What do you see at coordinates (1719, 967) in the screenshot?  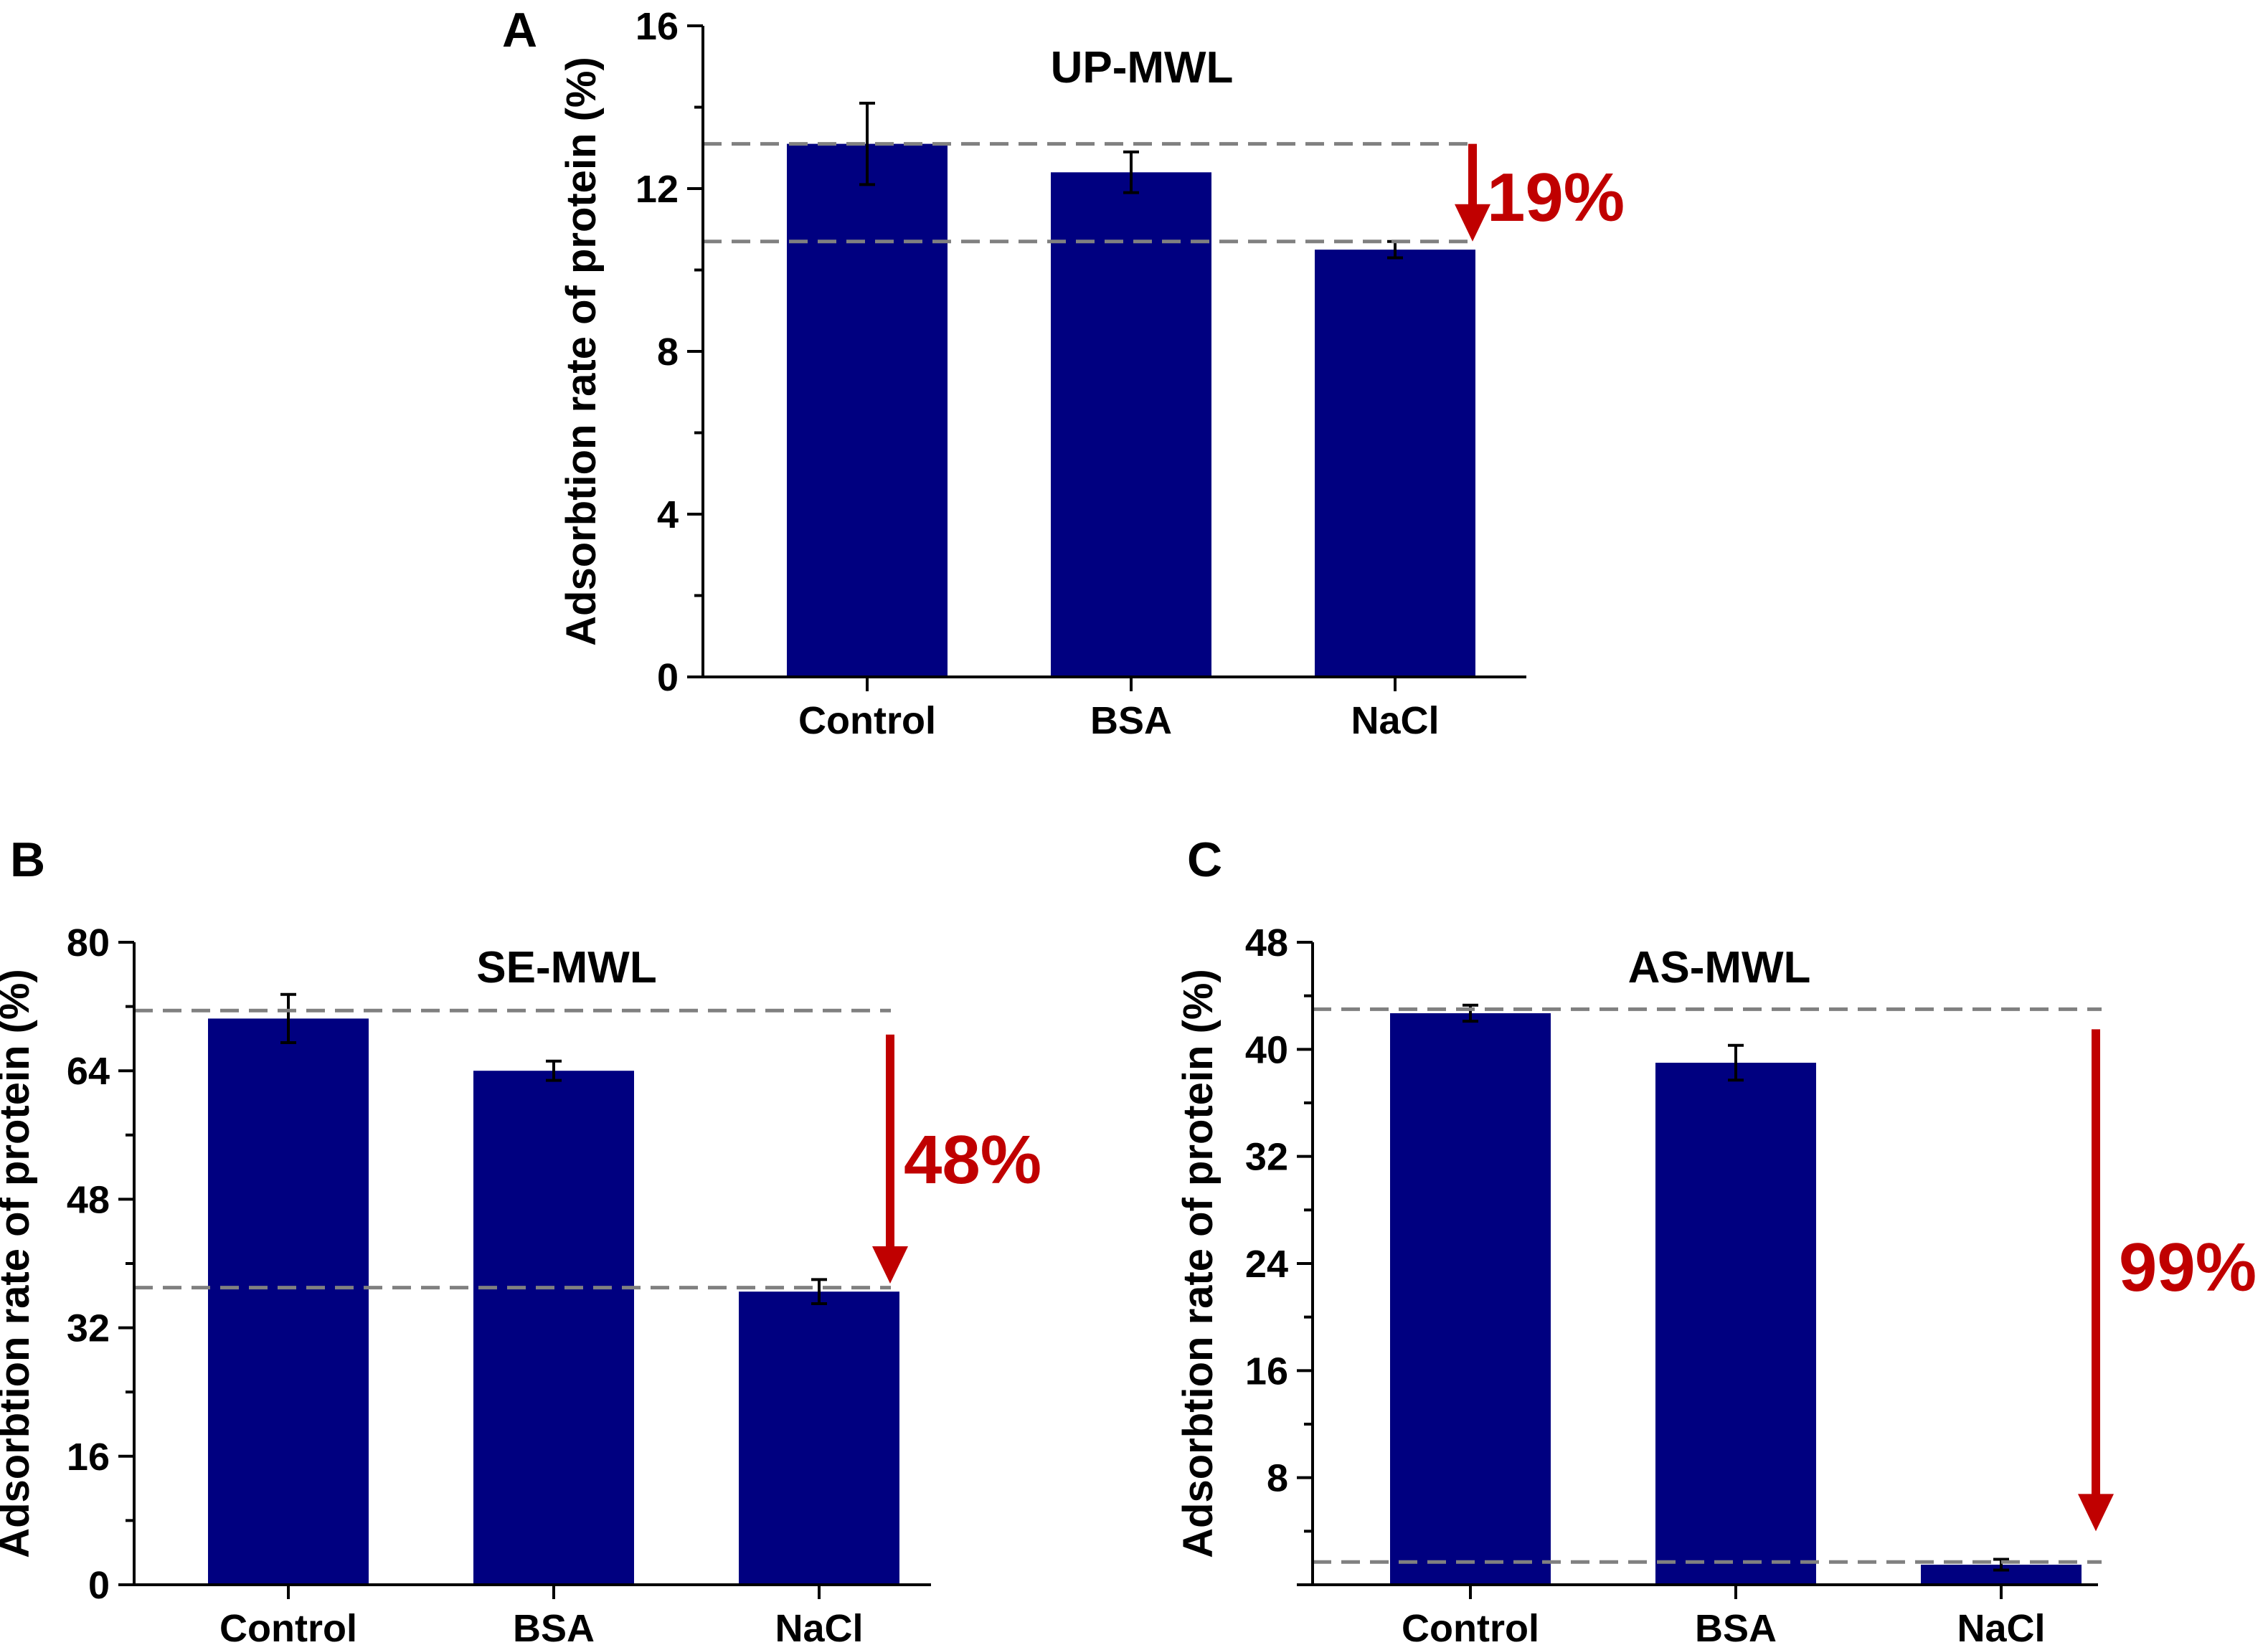 I see `chart-title: AS-MWL` at bounding box center [1719, 967].